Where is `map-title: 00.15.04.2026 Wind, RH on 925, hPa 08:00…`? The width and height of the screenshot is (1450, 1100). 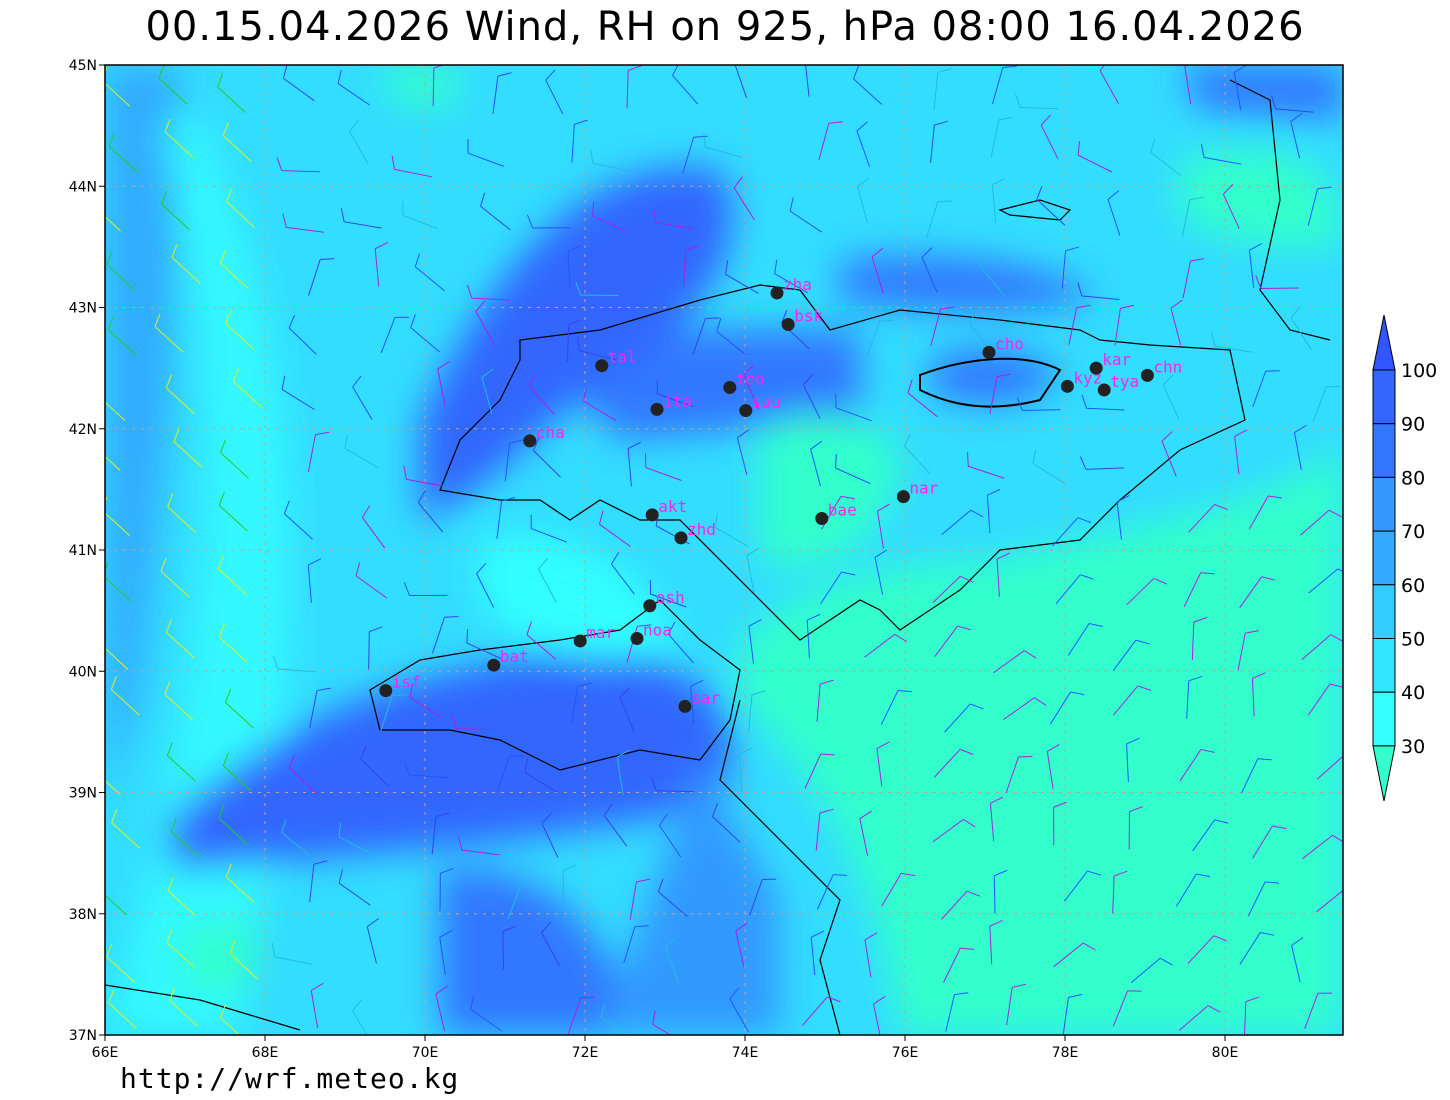
map-title: 00.15.04.2026 Wind, RH on 925, hPa 08:00… is located at coordinates (725, 27).